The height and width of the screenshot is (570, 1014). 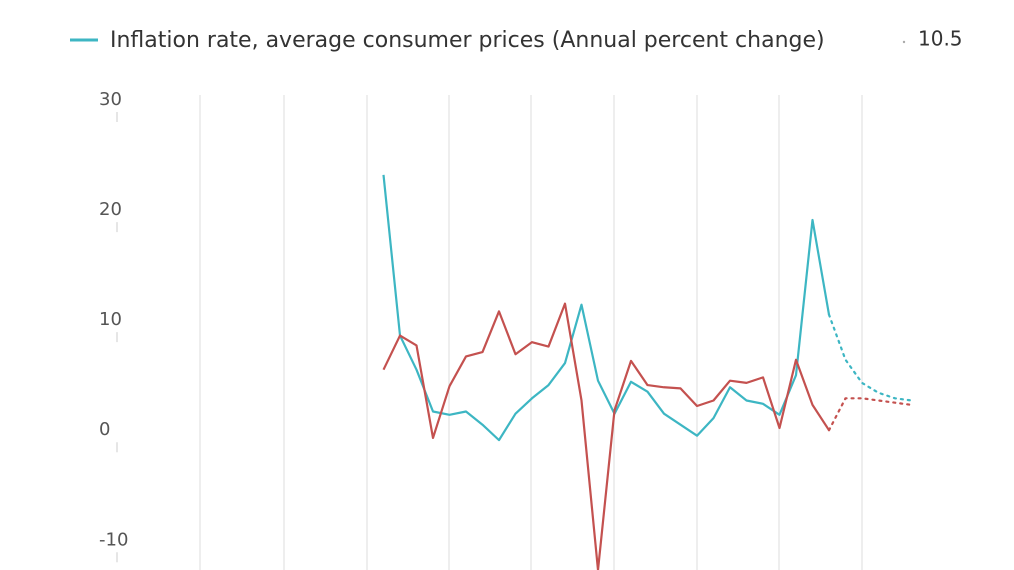 What do you see at coordinates (113, 539) in the screenshot?
I see `y-tick-label: -10` at bounding box center [113, 539].